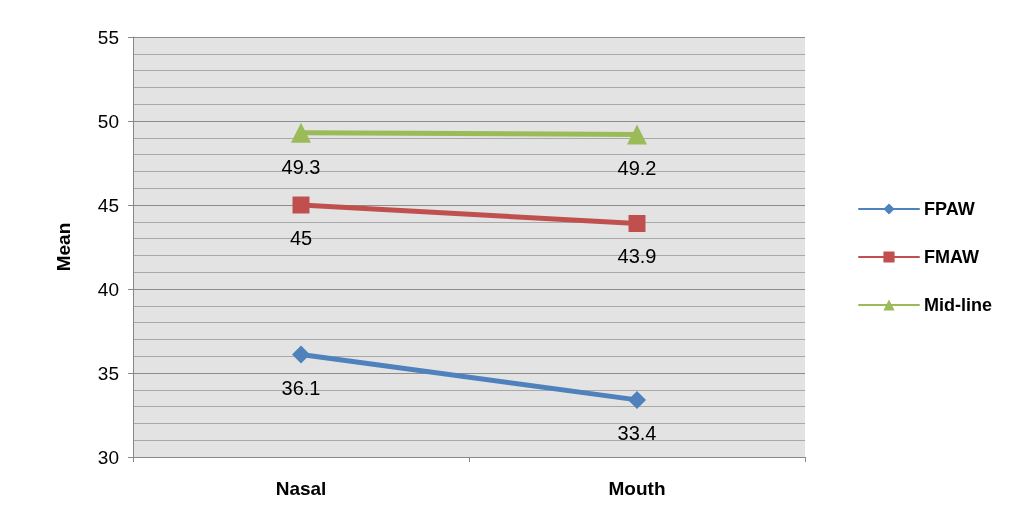  Describe the element at coordinates (637, 488) in the screenshot. I see `x-tick-label: Mouth` at that location.